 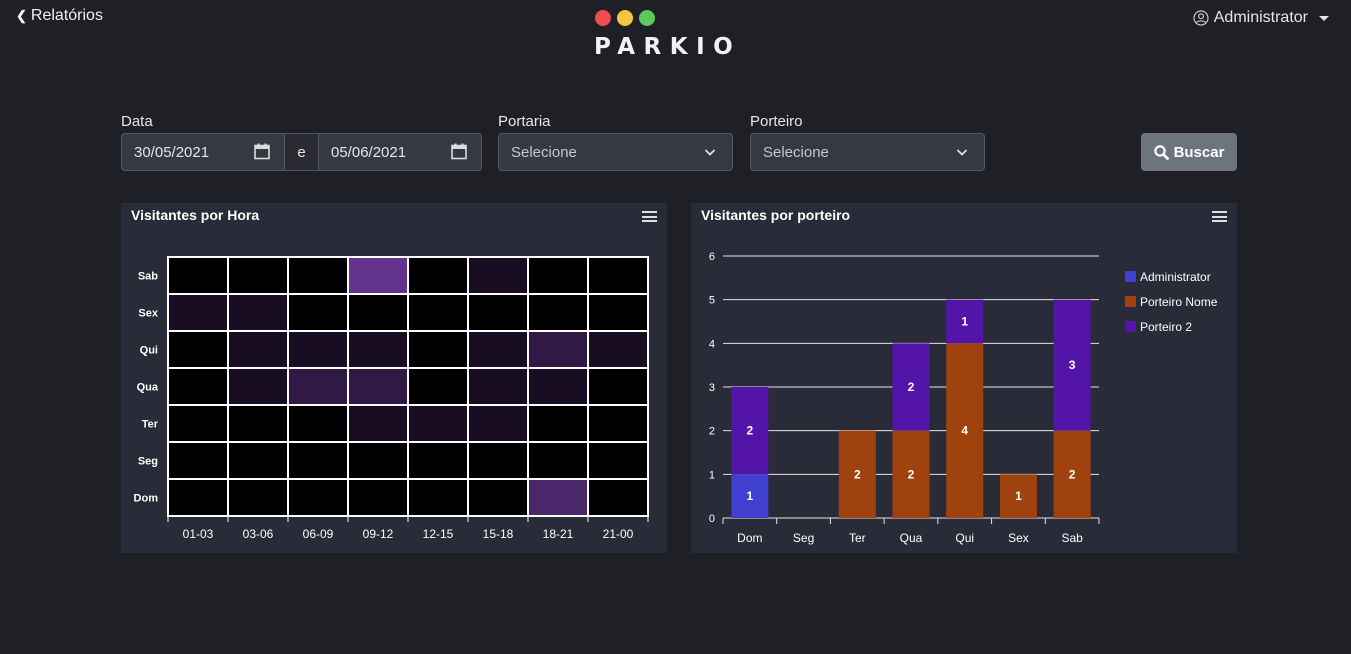 What do you see at coordinates (258, 534) in the screenshot?
I see `heatmap-x-label: 03-06` at bounding box center [258, 534].